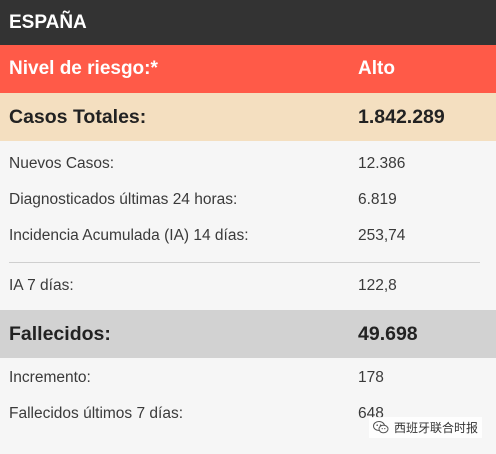  What do you see at coordinates (388, 333) in the screenshot?
I see `deaths-value: 49.698` at bounding box center [388, 333].